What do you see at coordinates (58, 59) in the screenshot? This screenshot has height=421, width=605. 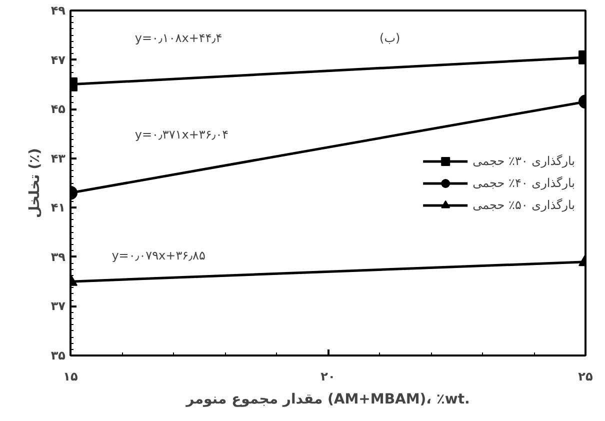 I see `y-tick-label: ۴۷` at bounding box center [58, 59].